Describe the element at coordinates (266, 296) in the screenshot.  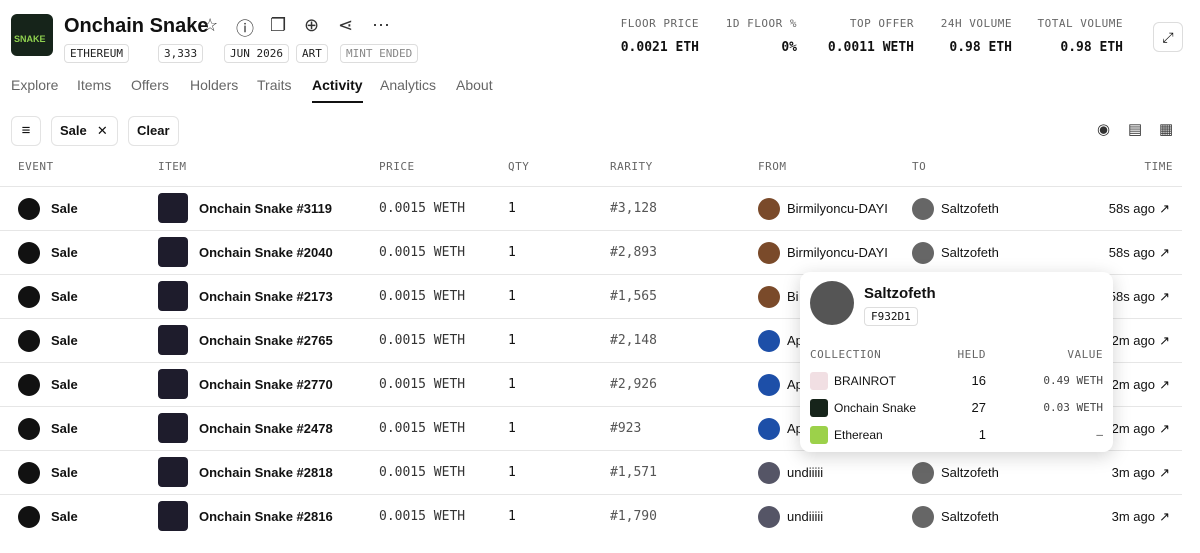
I see `item-name: Onchain Snake #2173` at that location.